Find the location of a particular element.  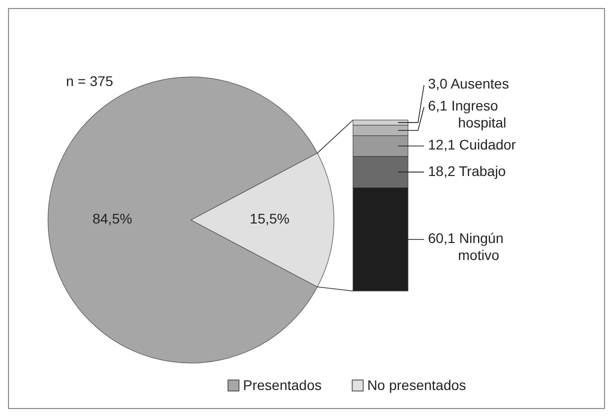

text: Ingreso hospital is located at coordinates (478, 114).